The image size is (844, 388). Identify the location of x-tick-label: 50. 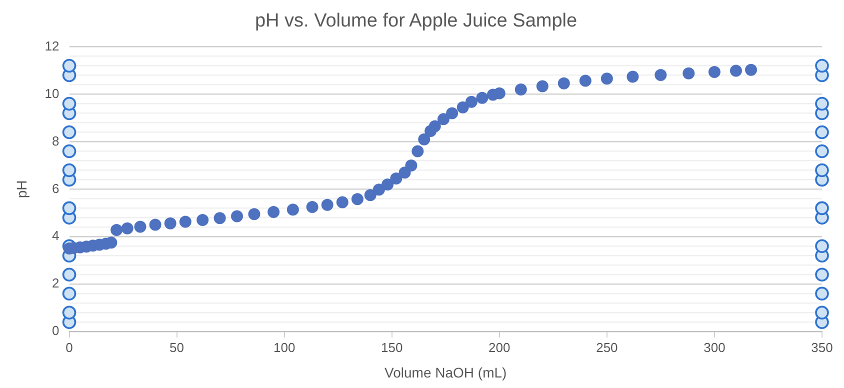
(177, 347).